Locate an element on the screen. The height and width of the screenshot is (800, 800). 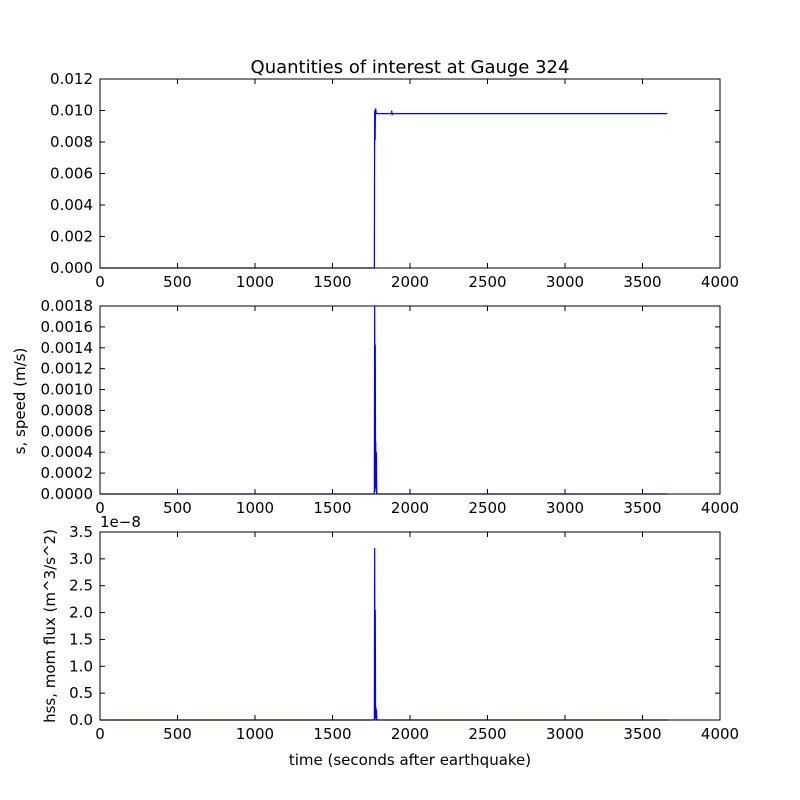
y-tick-label: 0.006 is located at coordinates (71, 174).